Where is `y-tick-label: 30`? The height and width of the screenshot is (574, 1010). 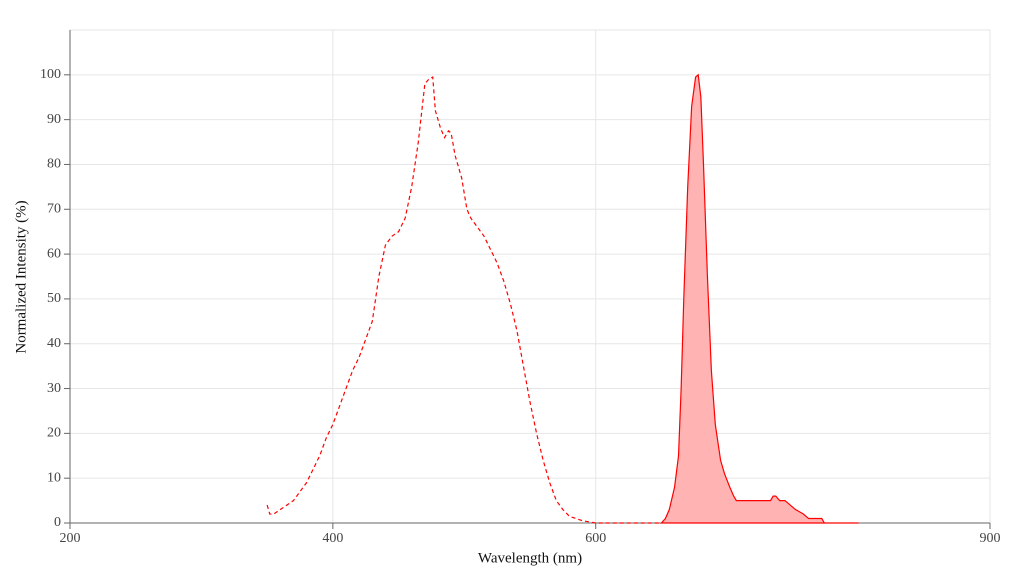 y-tick-label: 30 is located at coordinates (54, 388).